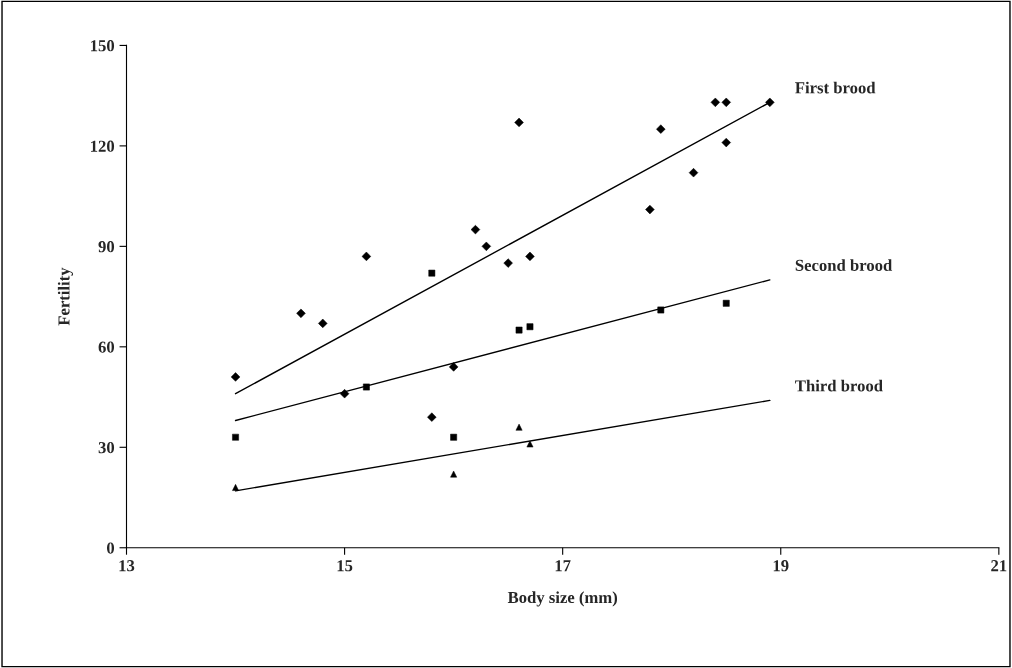 The height and width of the screenshot is (668, 1012). I want to click on y-axis-title: Fertility, so click(65, 296).